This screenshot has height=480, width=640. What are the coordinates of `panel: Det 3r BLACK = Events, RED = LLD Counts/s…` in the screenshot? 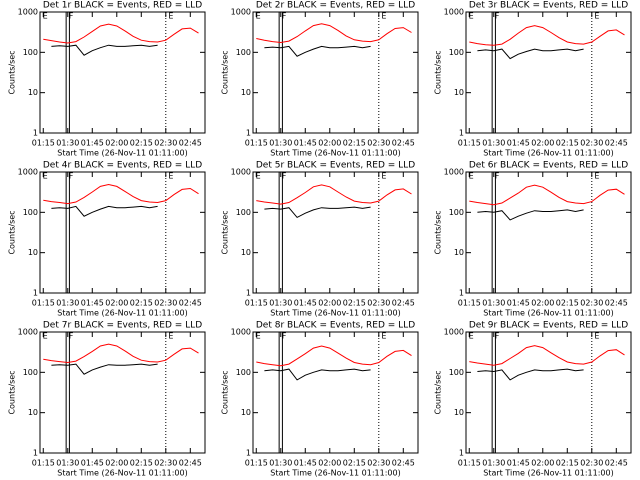 It's located at (533, 79).